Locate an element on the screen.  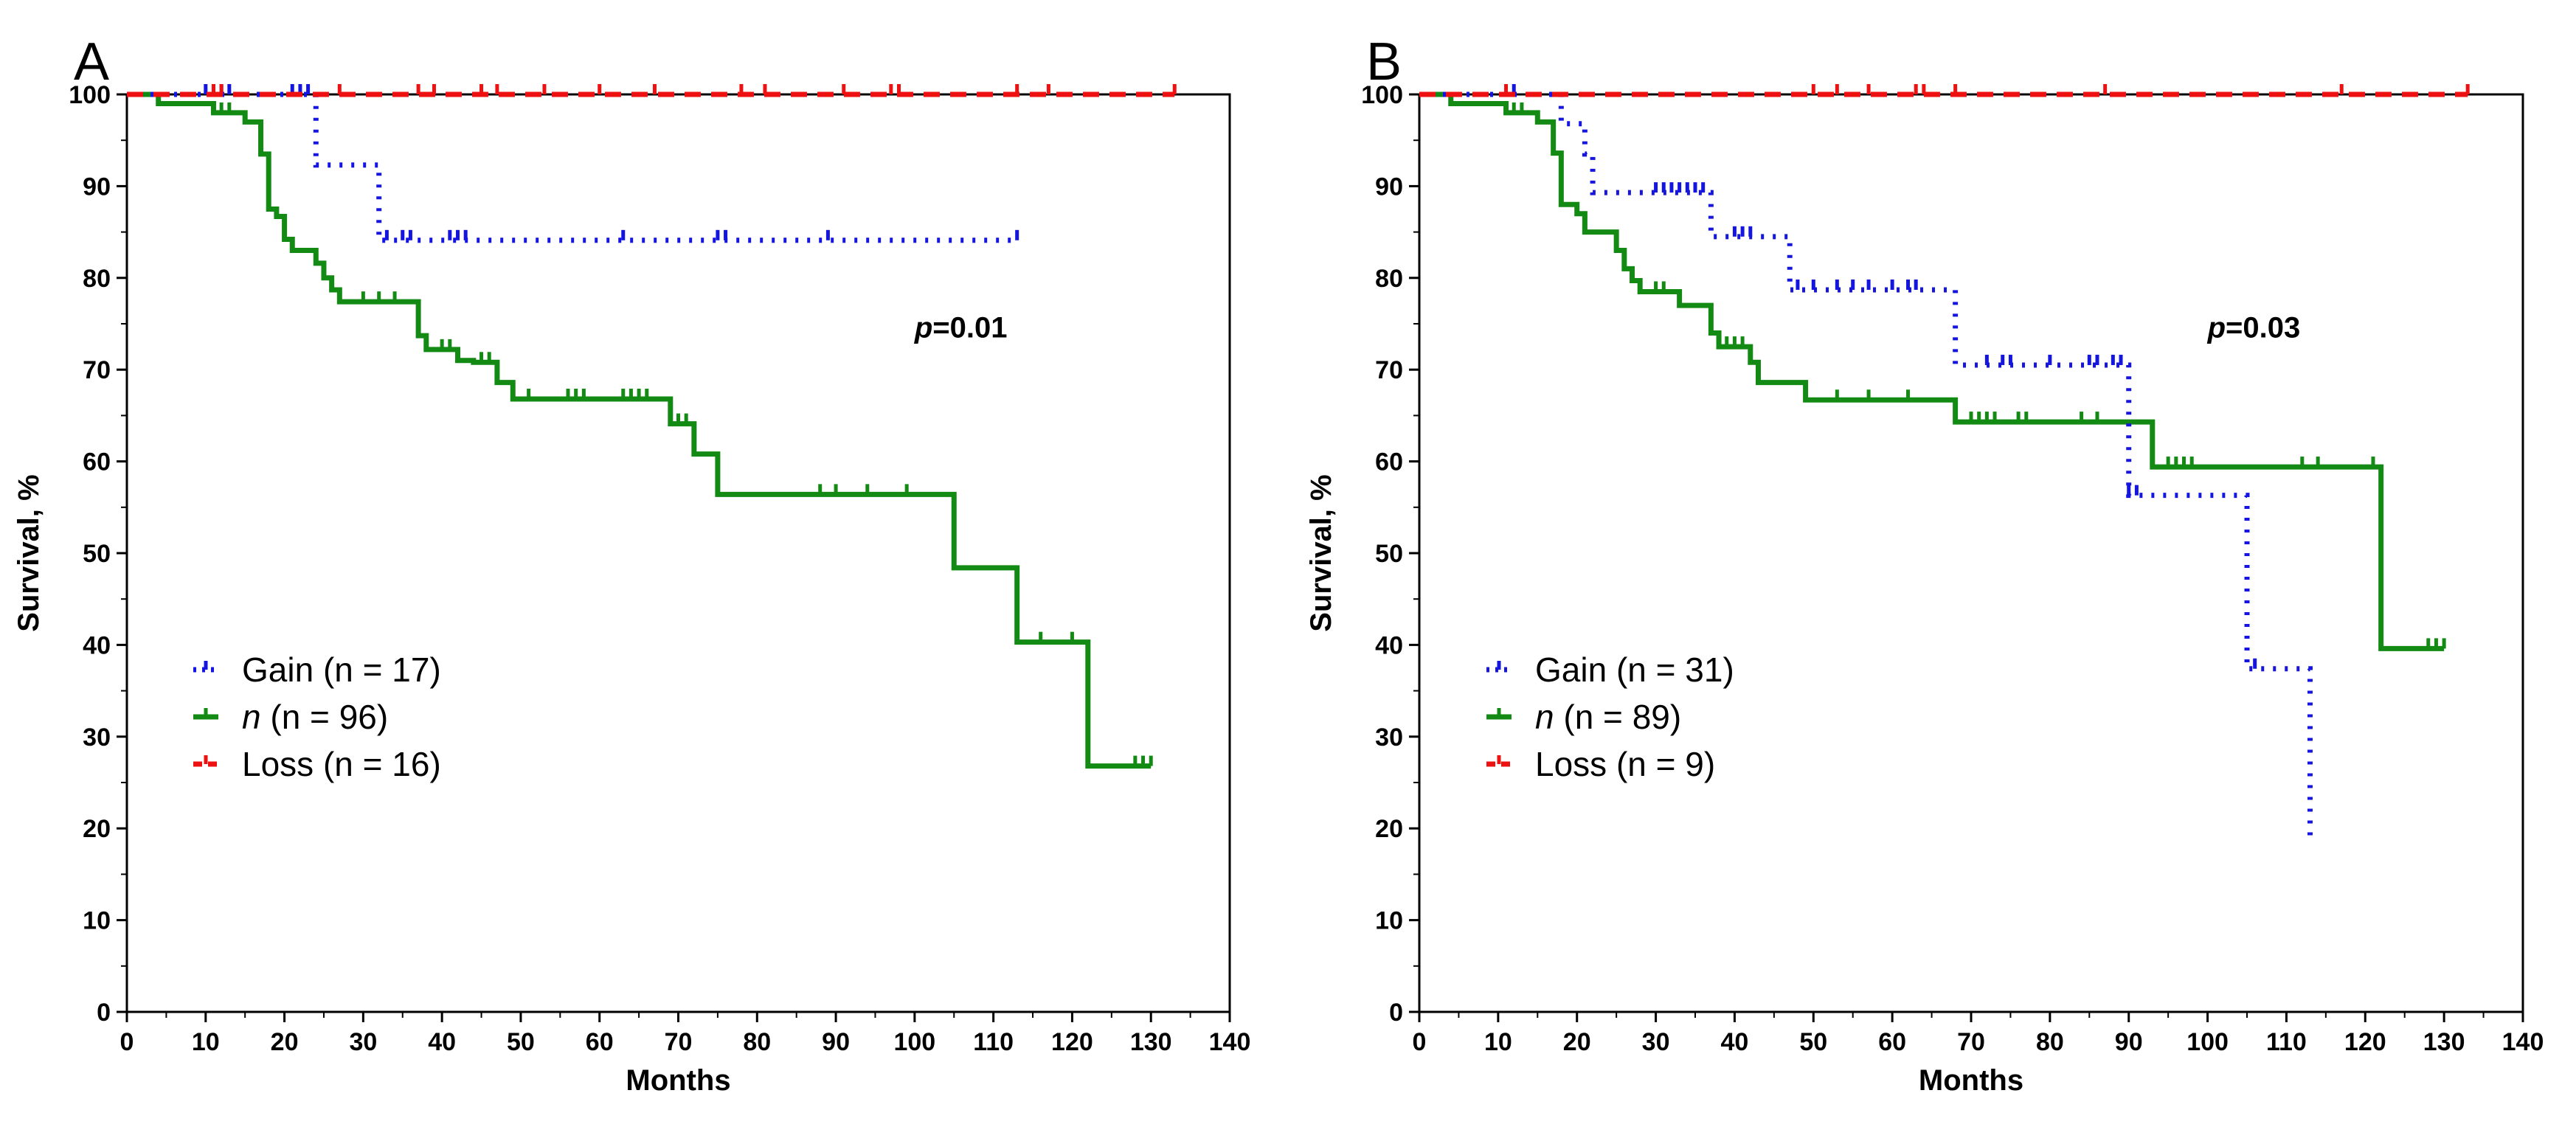
legend-entry-gain: Gain (n = 31) is located at coordinates (1635, 670).